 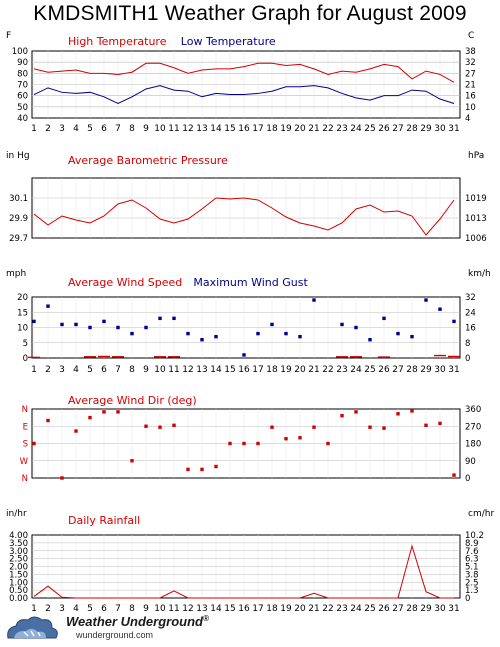 I want to click on logo-brand: Weather Underground, so click(x=134, y=621).